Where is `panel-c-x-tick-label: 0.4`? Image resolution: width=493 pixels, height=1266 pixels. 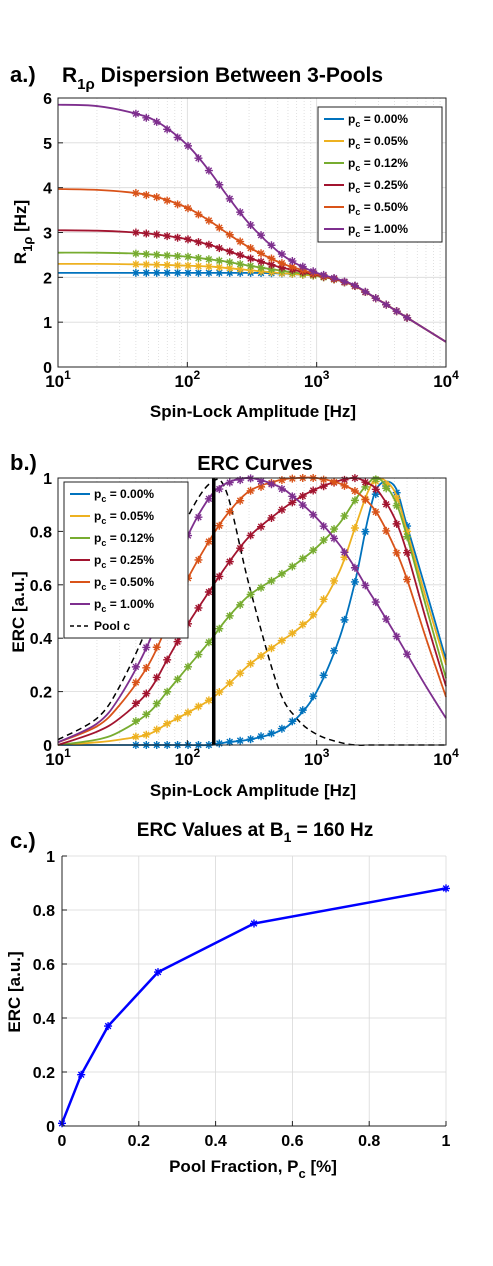
panel-c-x-tick-label: 0.4 is located at coordinates (215, 1141).